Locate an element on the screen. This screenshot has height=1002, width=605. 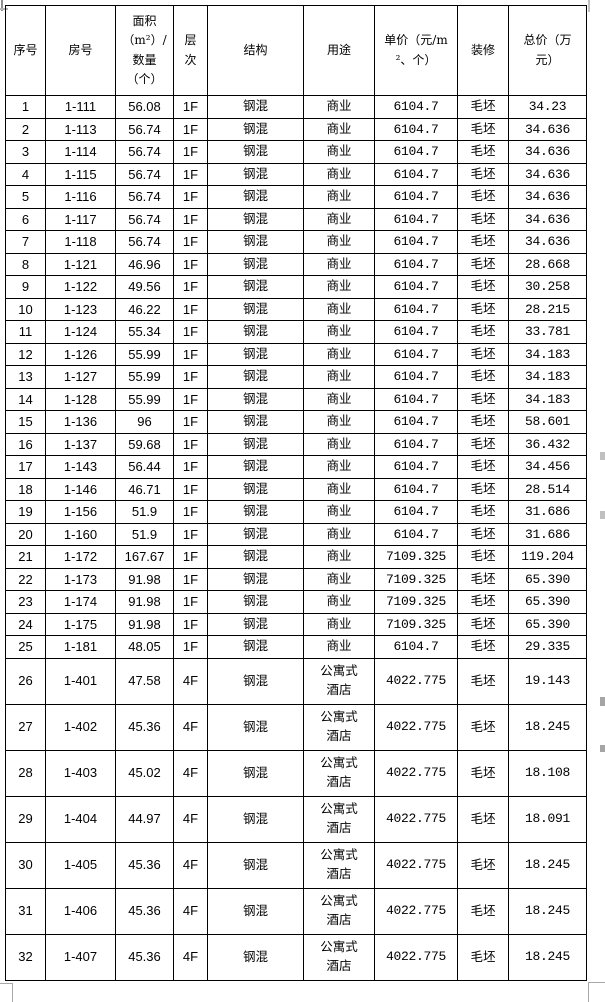
cell-unit-price: 7109.325 is located at coordinates (416, 557).